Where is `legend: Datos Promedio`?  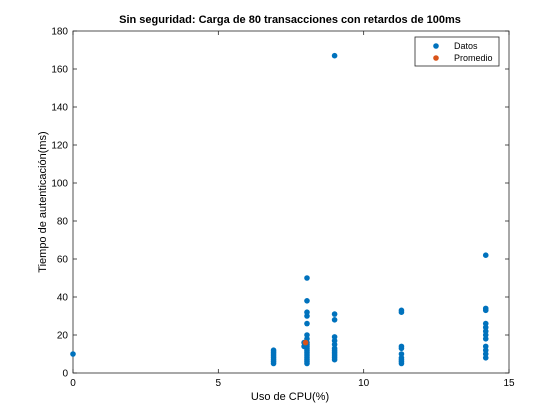 legend: Datos Promedio is located at coordinates (457, 51).